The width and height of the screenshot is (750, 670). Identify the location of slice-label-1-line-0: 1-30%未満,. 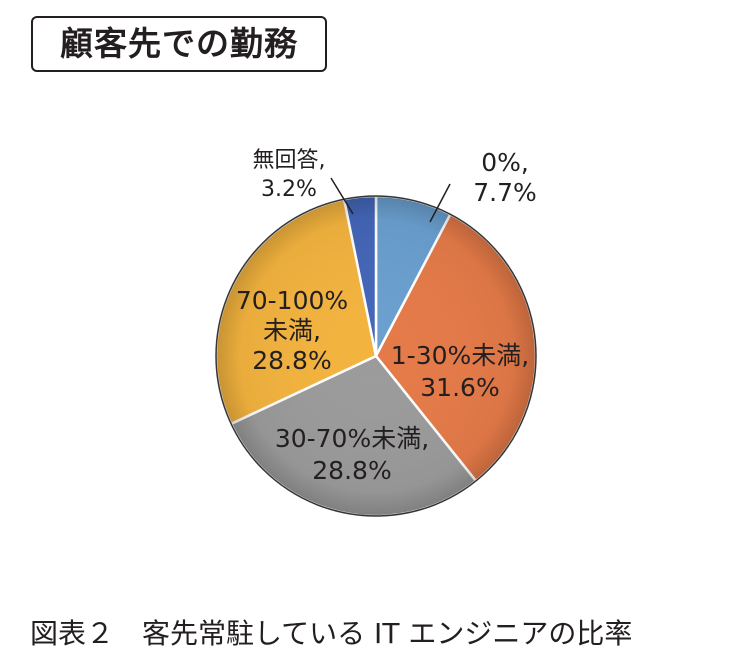
(460, 355).